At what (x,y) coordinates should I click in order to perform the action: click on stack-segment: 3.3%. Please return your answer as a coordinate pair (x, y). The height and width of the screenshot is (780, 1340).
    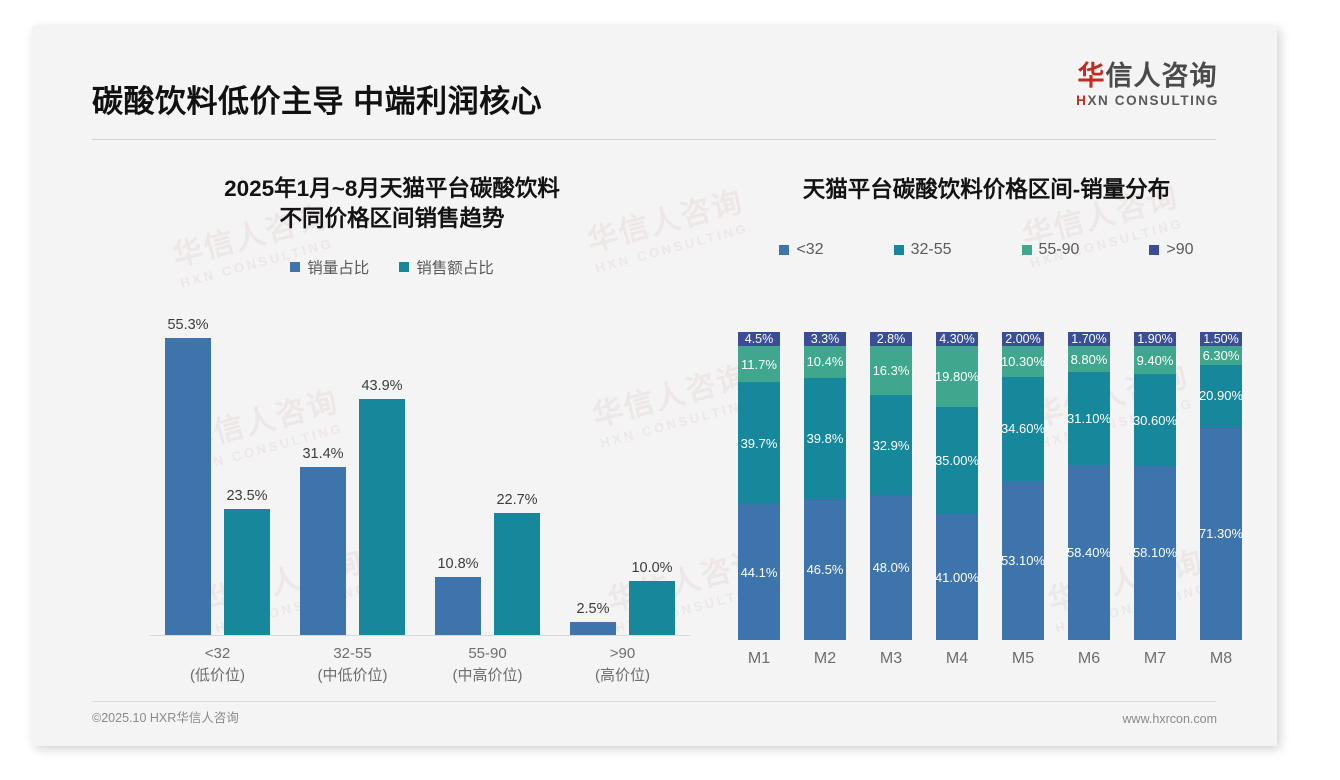
    Looking at the image, I should click on (825, 339).